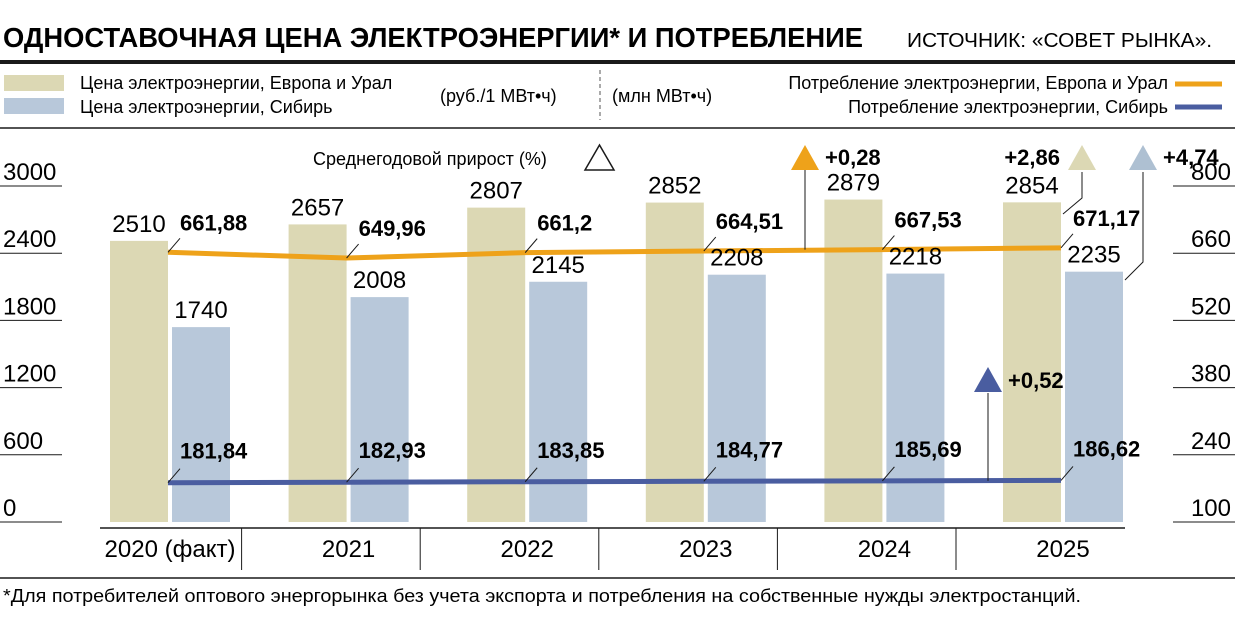 Image resolution: width=1235 pixels, height=619 pixels. What do you see at coordinates (1106, 218) in the screenshot?
I see `cons-eu-label: 671,17` at bounding box center [1106, 218].